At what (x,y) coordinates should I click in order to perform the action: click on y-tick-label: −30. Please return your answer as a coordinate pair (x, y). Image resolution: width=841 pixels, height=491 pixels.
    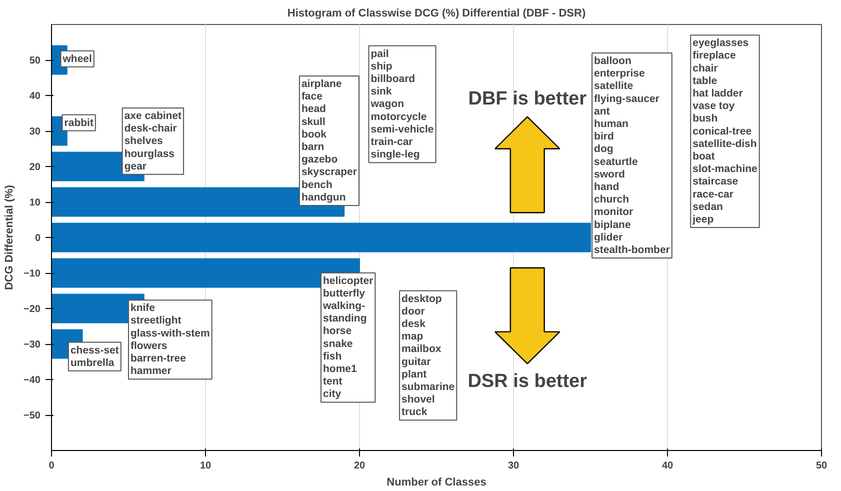
    Looking at the image, I should click on (32, 345).